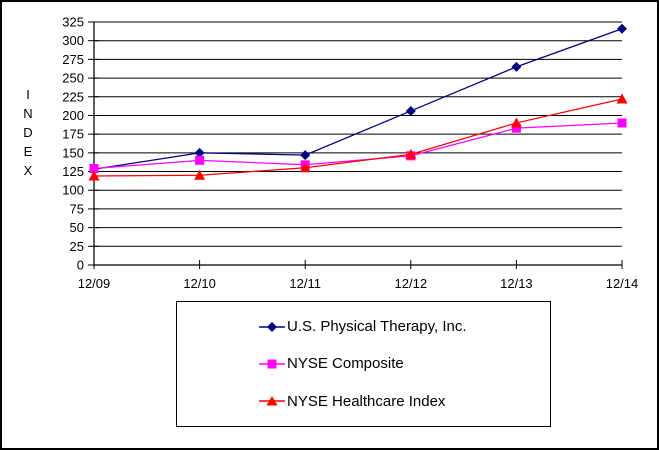 This screenshot has height=450, width=659. What do you see at coordinates (77, 227) in the screenshot?
I see `y-tick-label: 50` at bounding box center [77, 227].